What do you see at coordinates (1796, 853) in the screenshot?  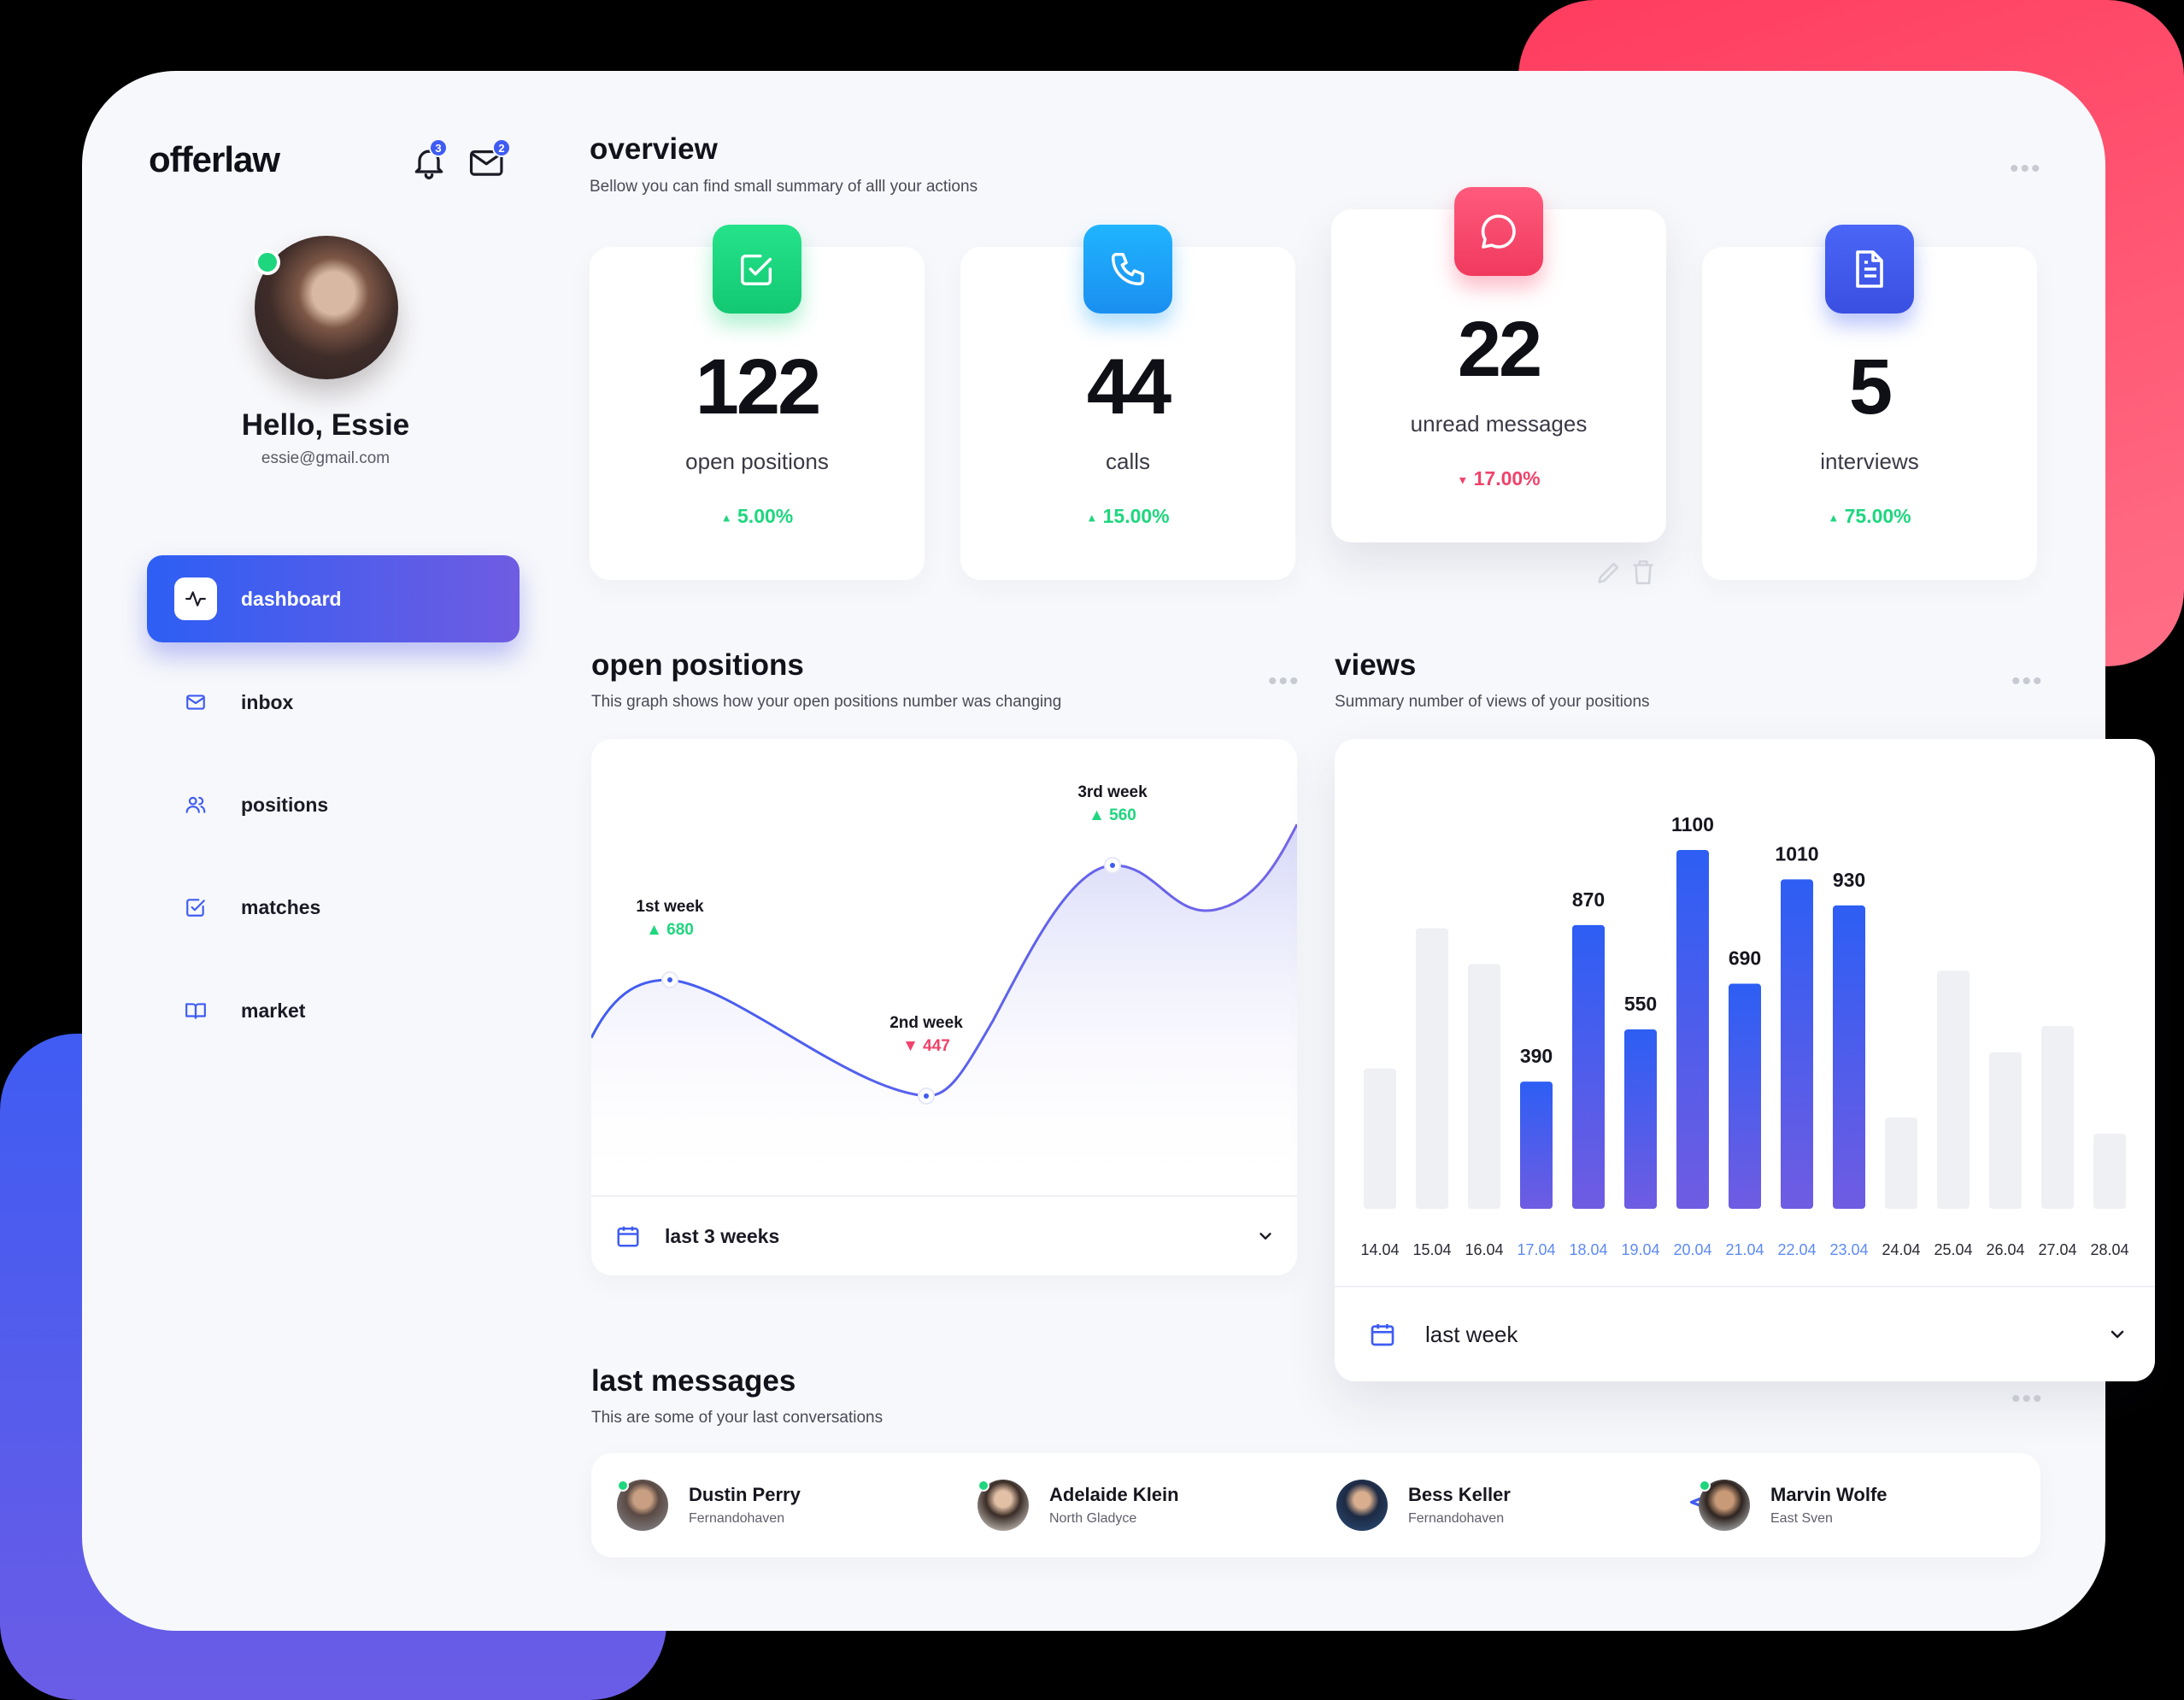 I see `bar-value-label: 1010` at bounding box center [1796, 853].